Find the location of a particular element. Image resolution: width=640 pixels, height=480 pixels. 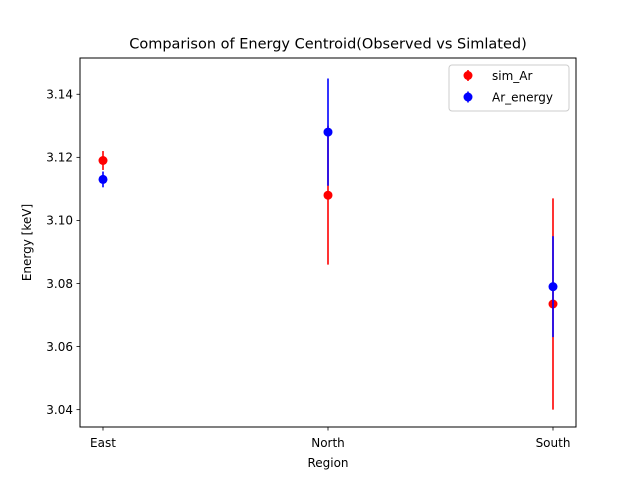

x-tick-label-east: East is located at coordinates (103, 443).